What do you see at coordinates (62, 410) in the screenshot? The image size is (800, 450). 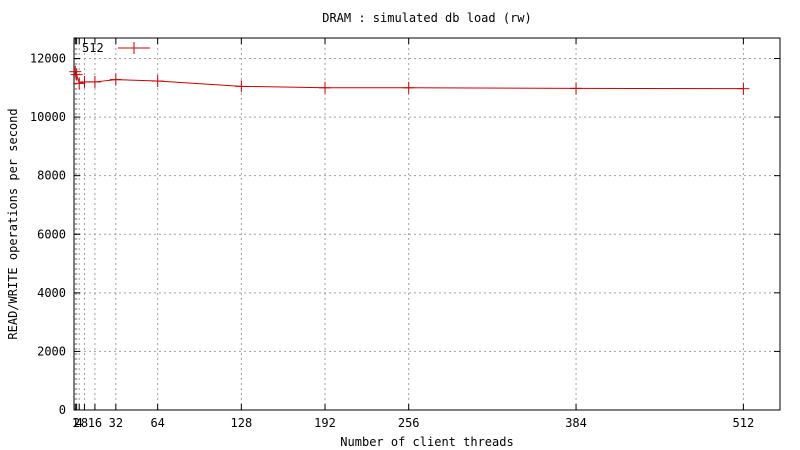 I see `y-tick-label: 0` at bounding box center [62, 410].